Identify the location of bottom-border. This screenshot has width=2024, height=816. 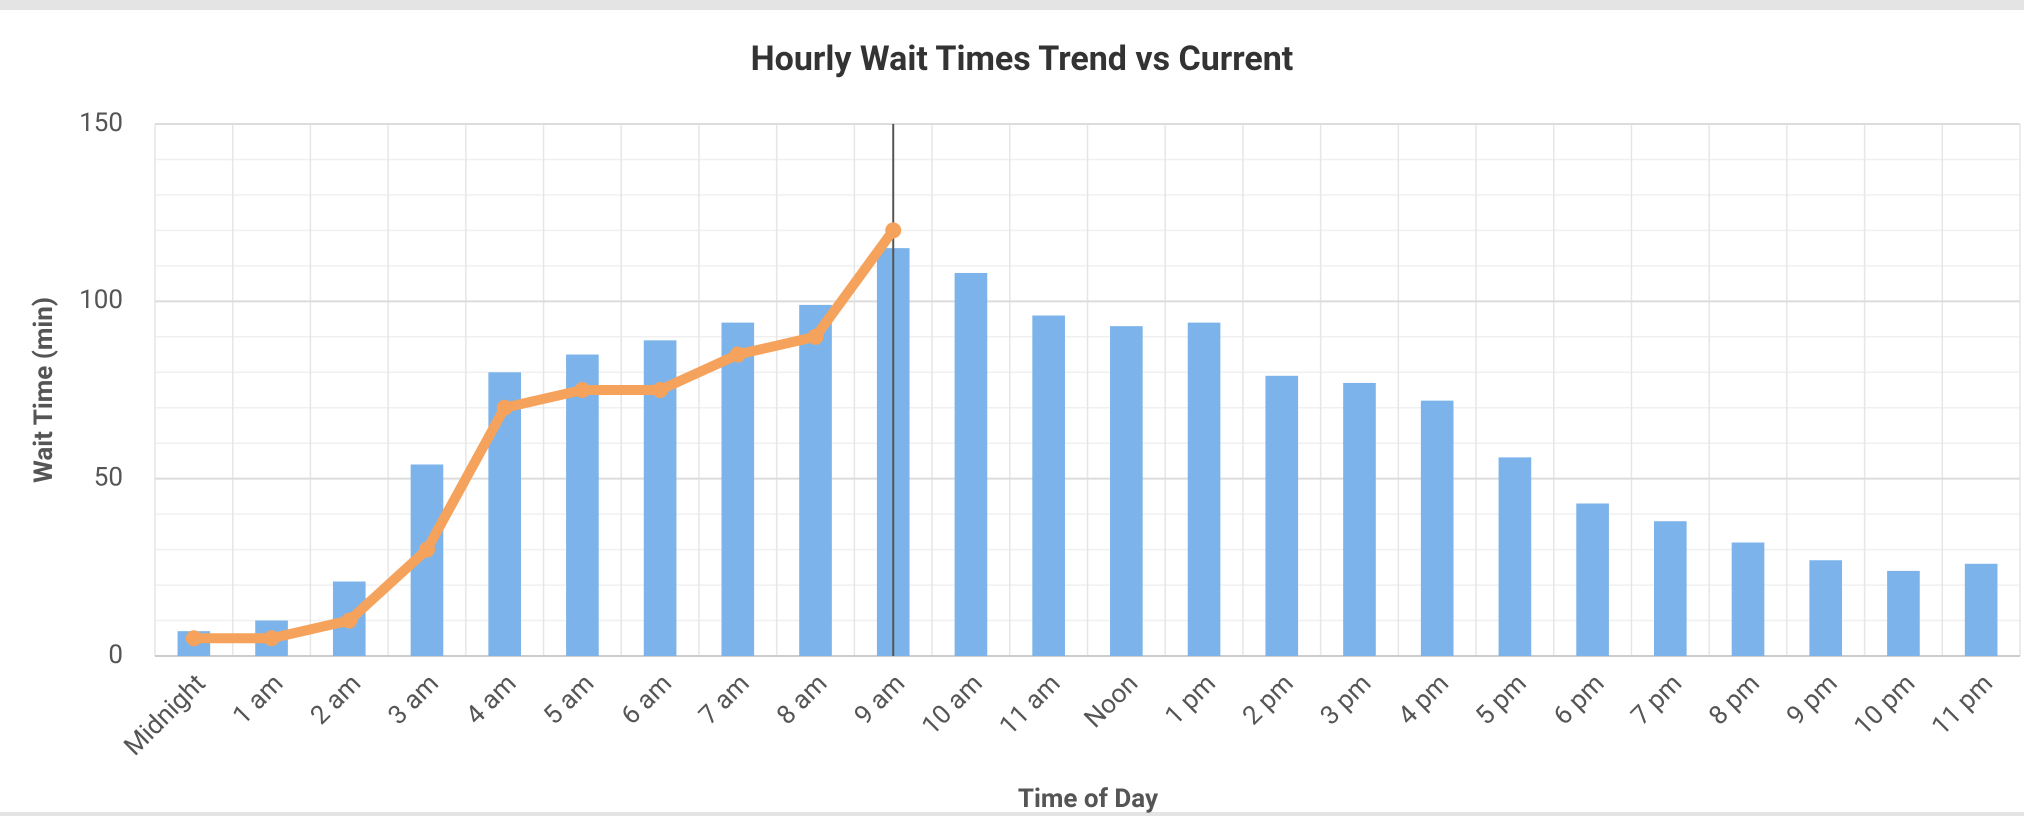
(1012, 814).